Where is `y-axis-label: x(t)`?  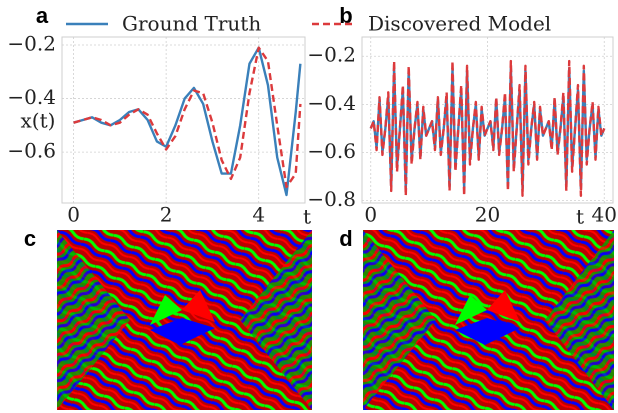
y-axis-label: x(t) is located at coordinates (38, 121).